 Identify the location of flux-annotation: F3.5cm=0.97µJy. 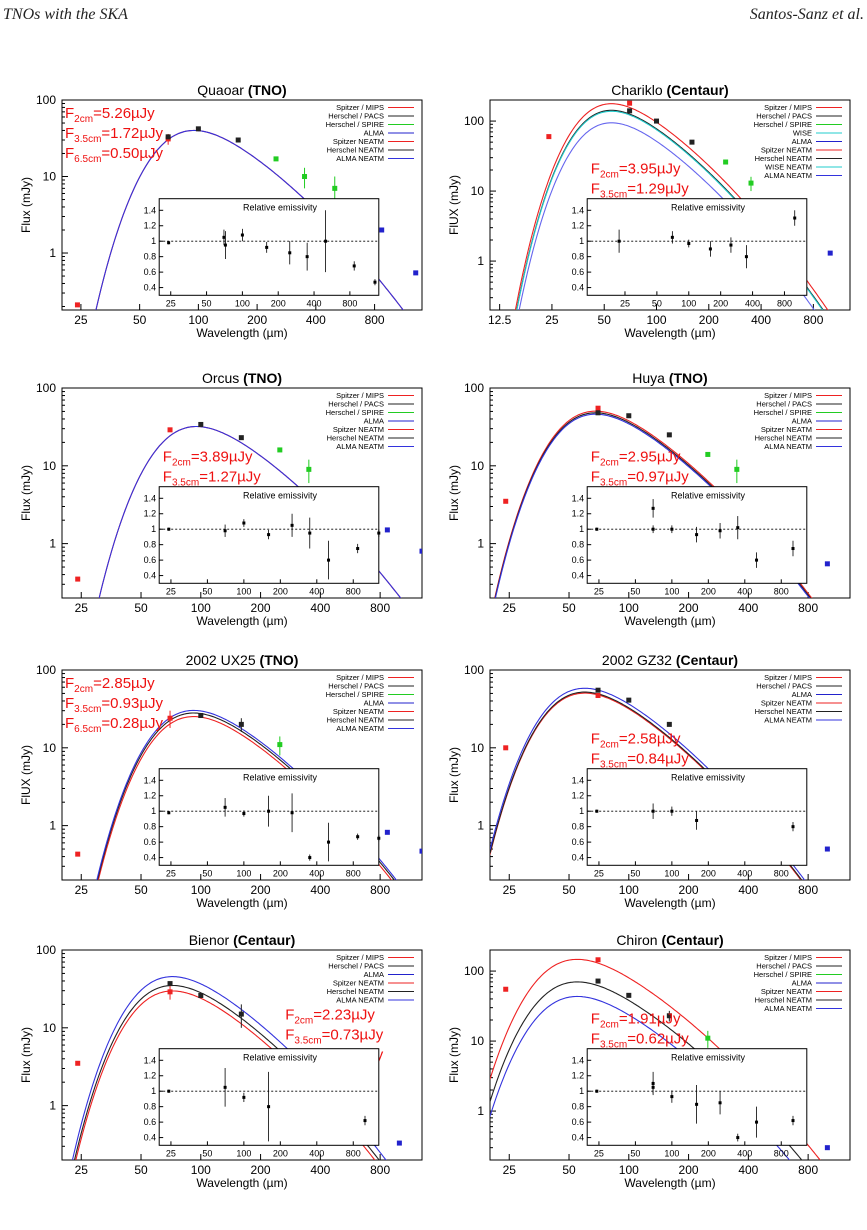
(640, 479).